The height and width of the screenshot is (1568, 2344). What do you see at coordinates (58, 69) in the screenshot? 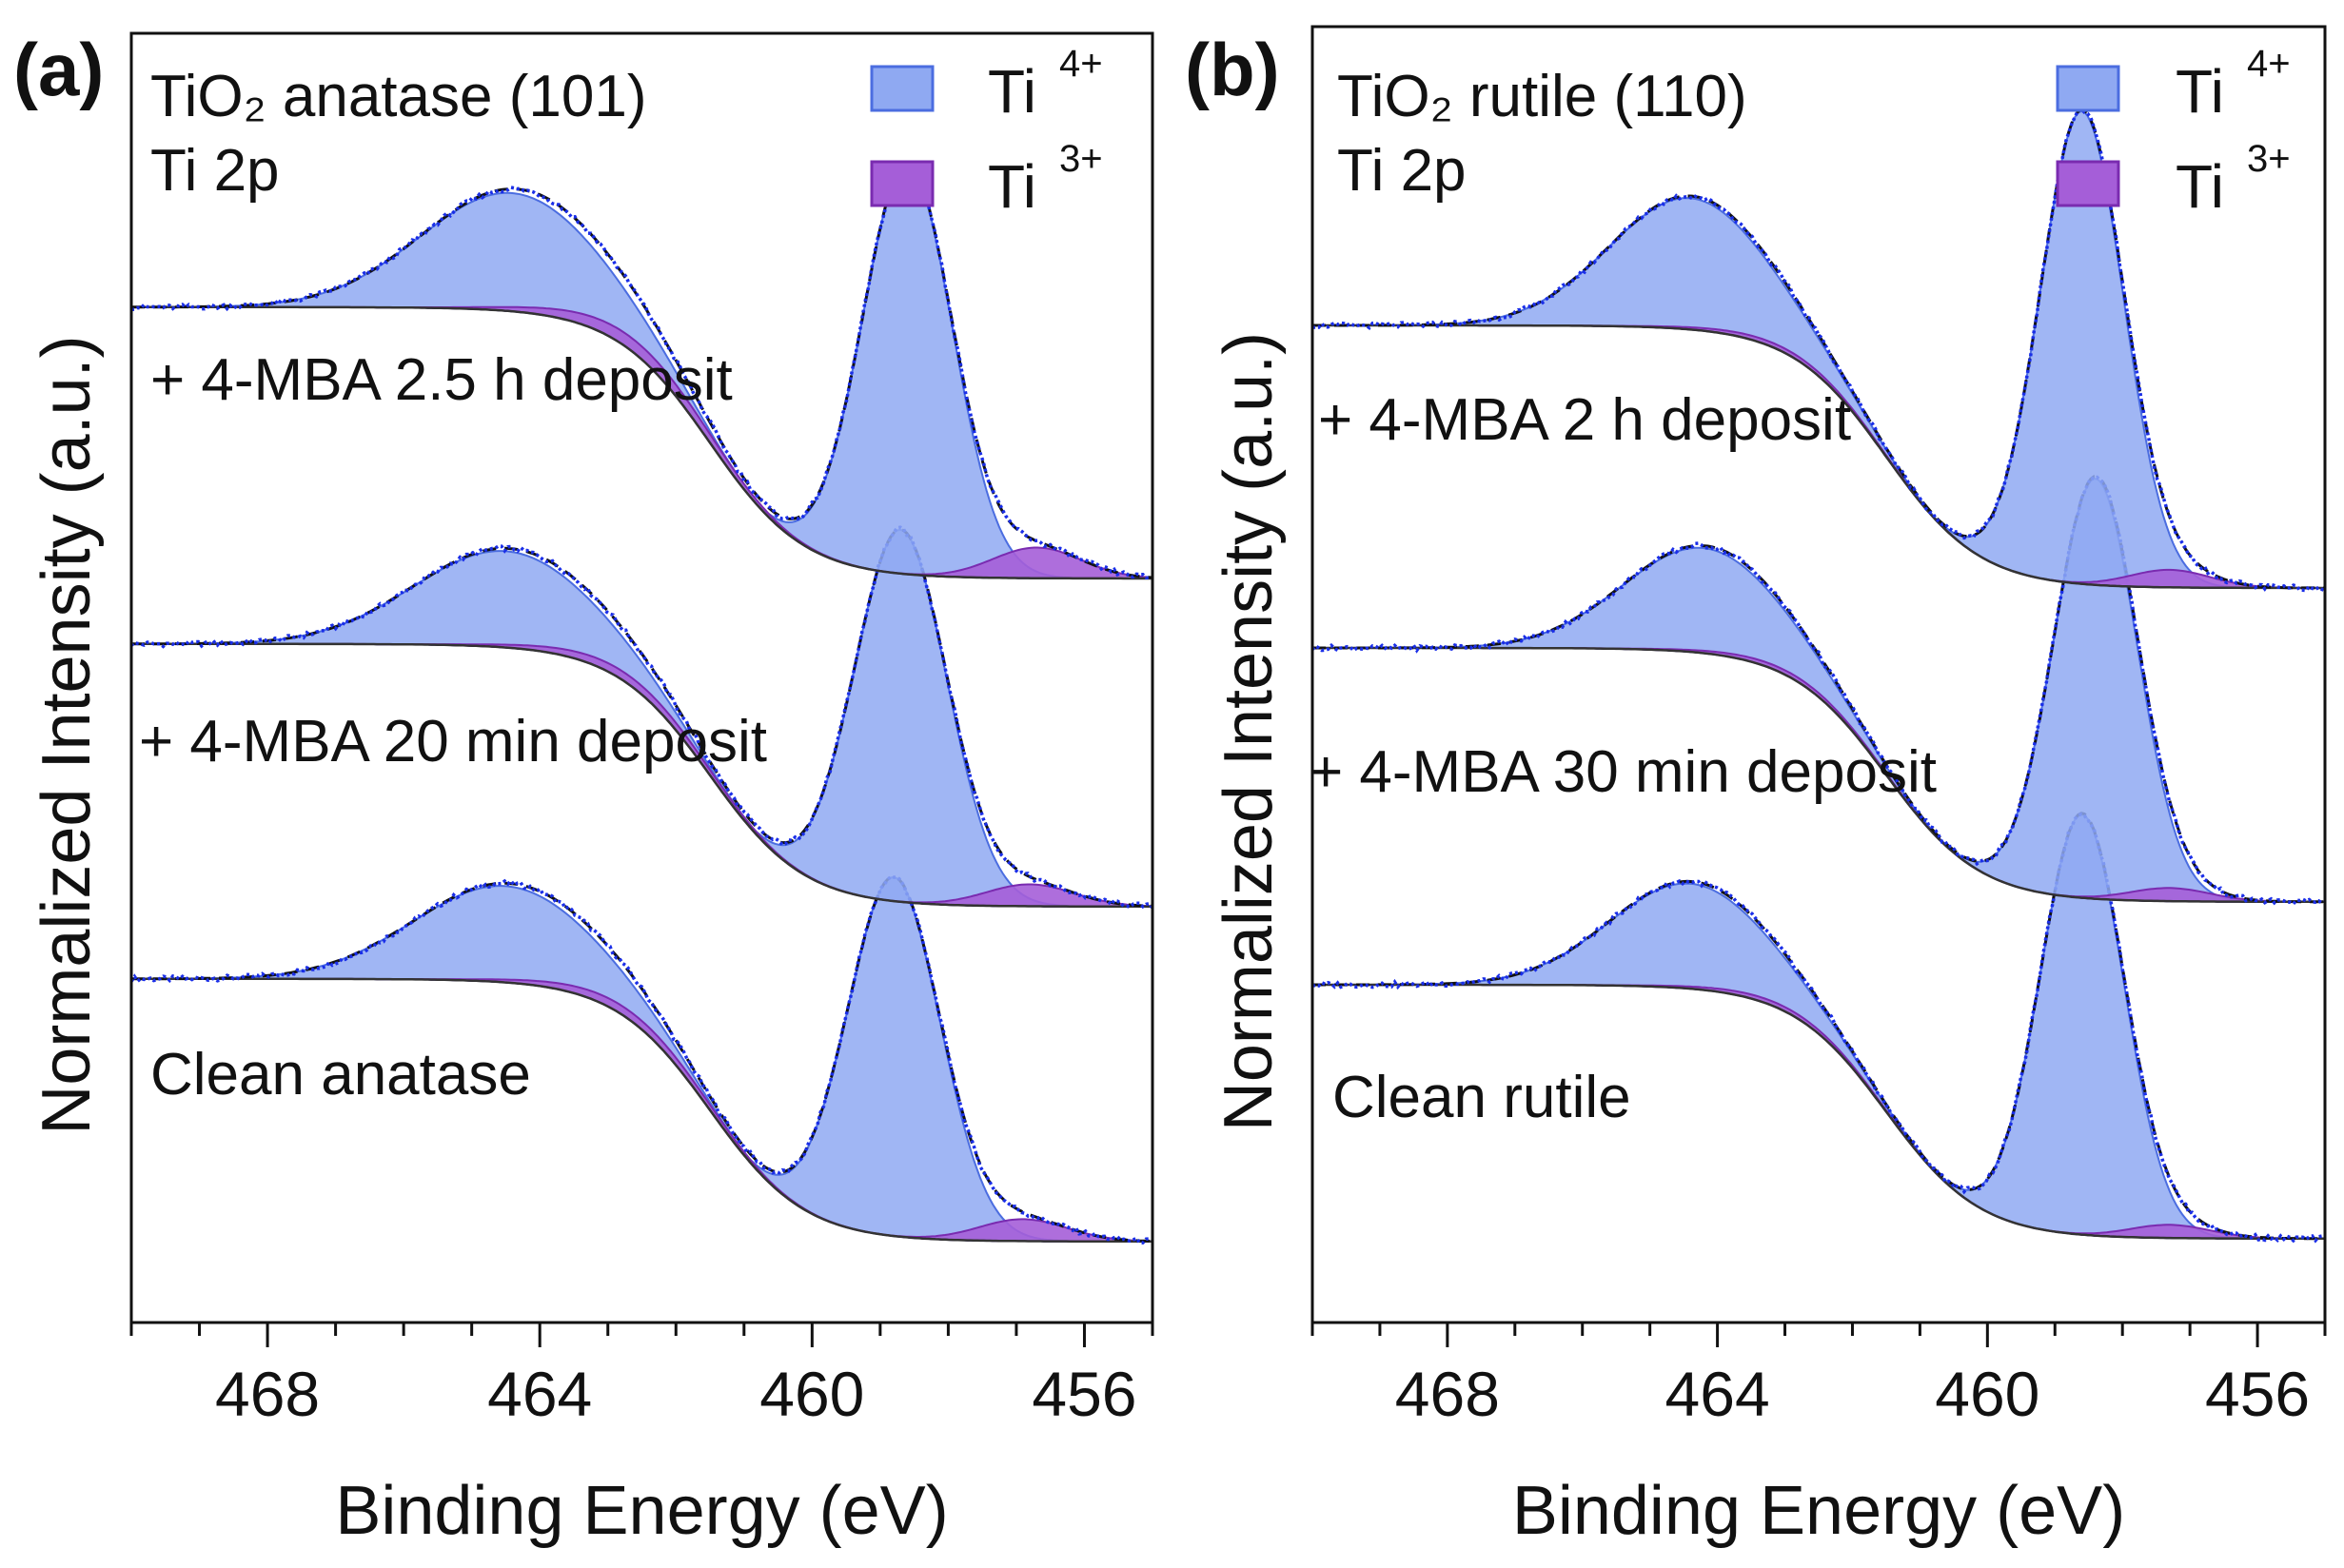
I see `panel-letter: (a)` at bounding box center [58, 69].